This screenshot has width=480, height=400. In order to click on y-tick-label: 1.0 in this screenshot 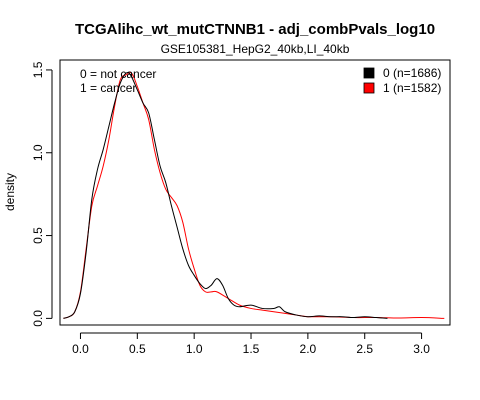, I will do `click(38, 152)`.